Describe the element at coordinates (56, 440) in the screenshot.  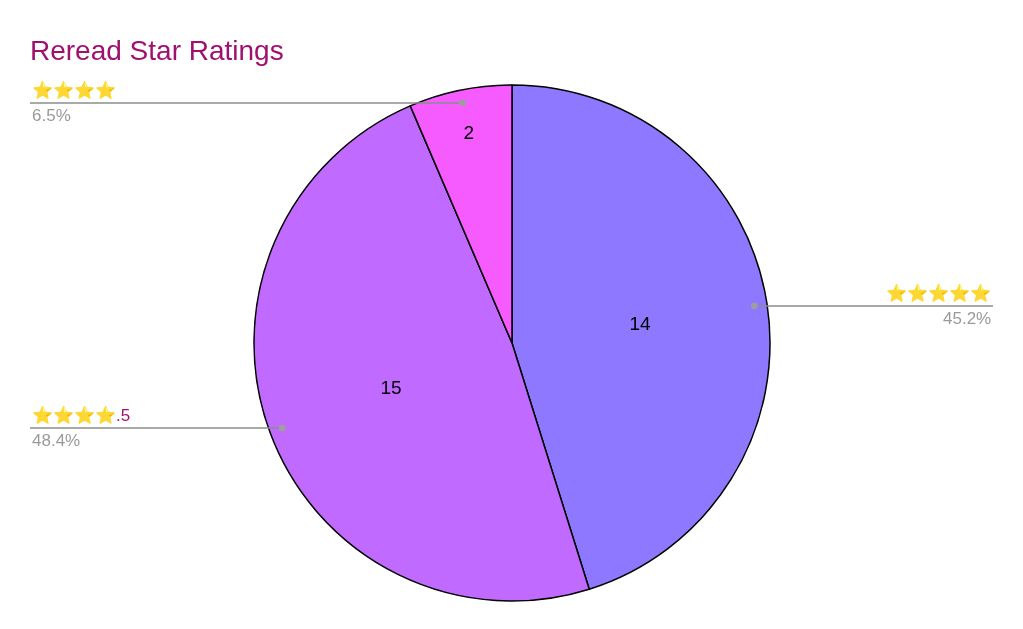
I see `text: 48.4%` at that location.